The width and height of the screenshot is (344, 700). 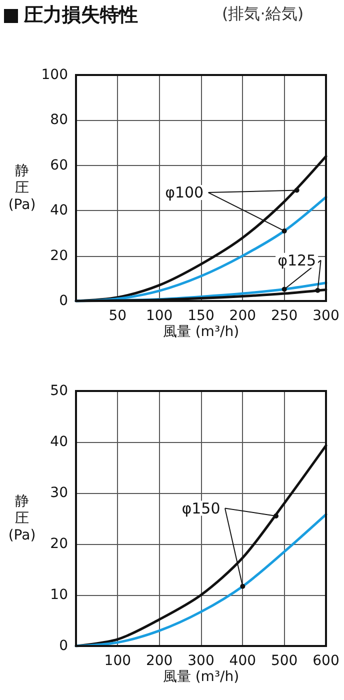 What do you see at coordinates (297, 260) in the screenshot?
I see `annotation: φ125` at bounding box center [297, 260].